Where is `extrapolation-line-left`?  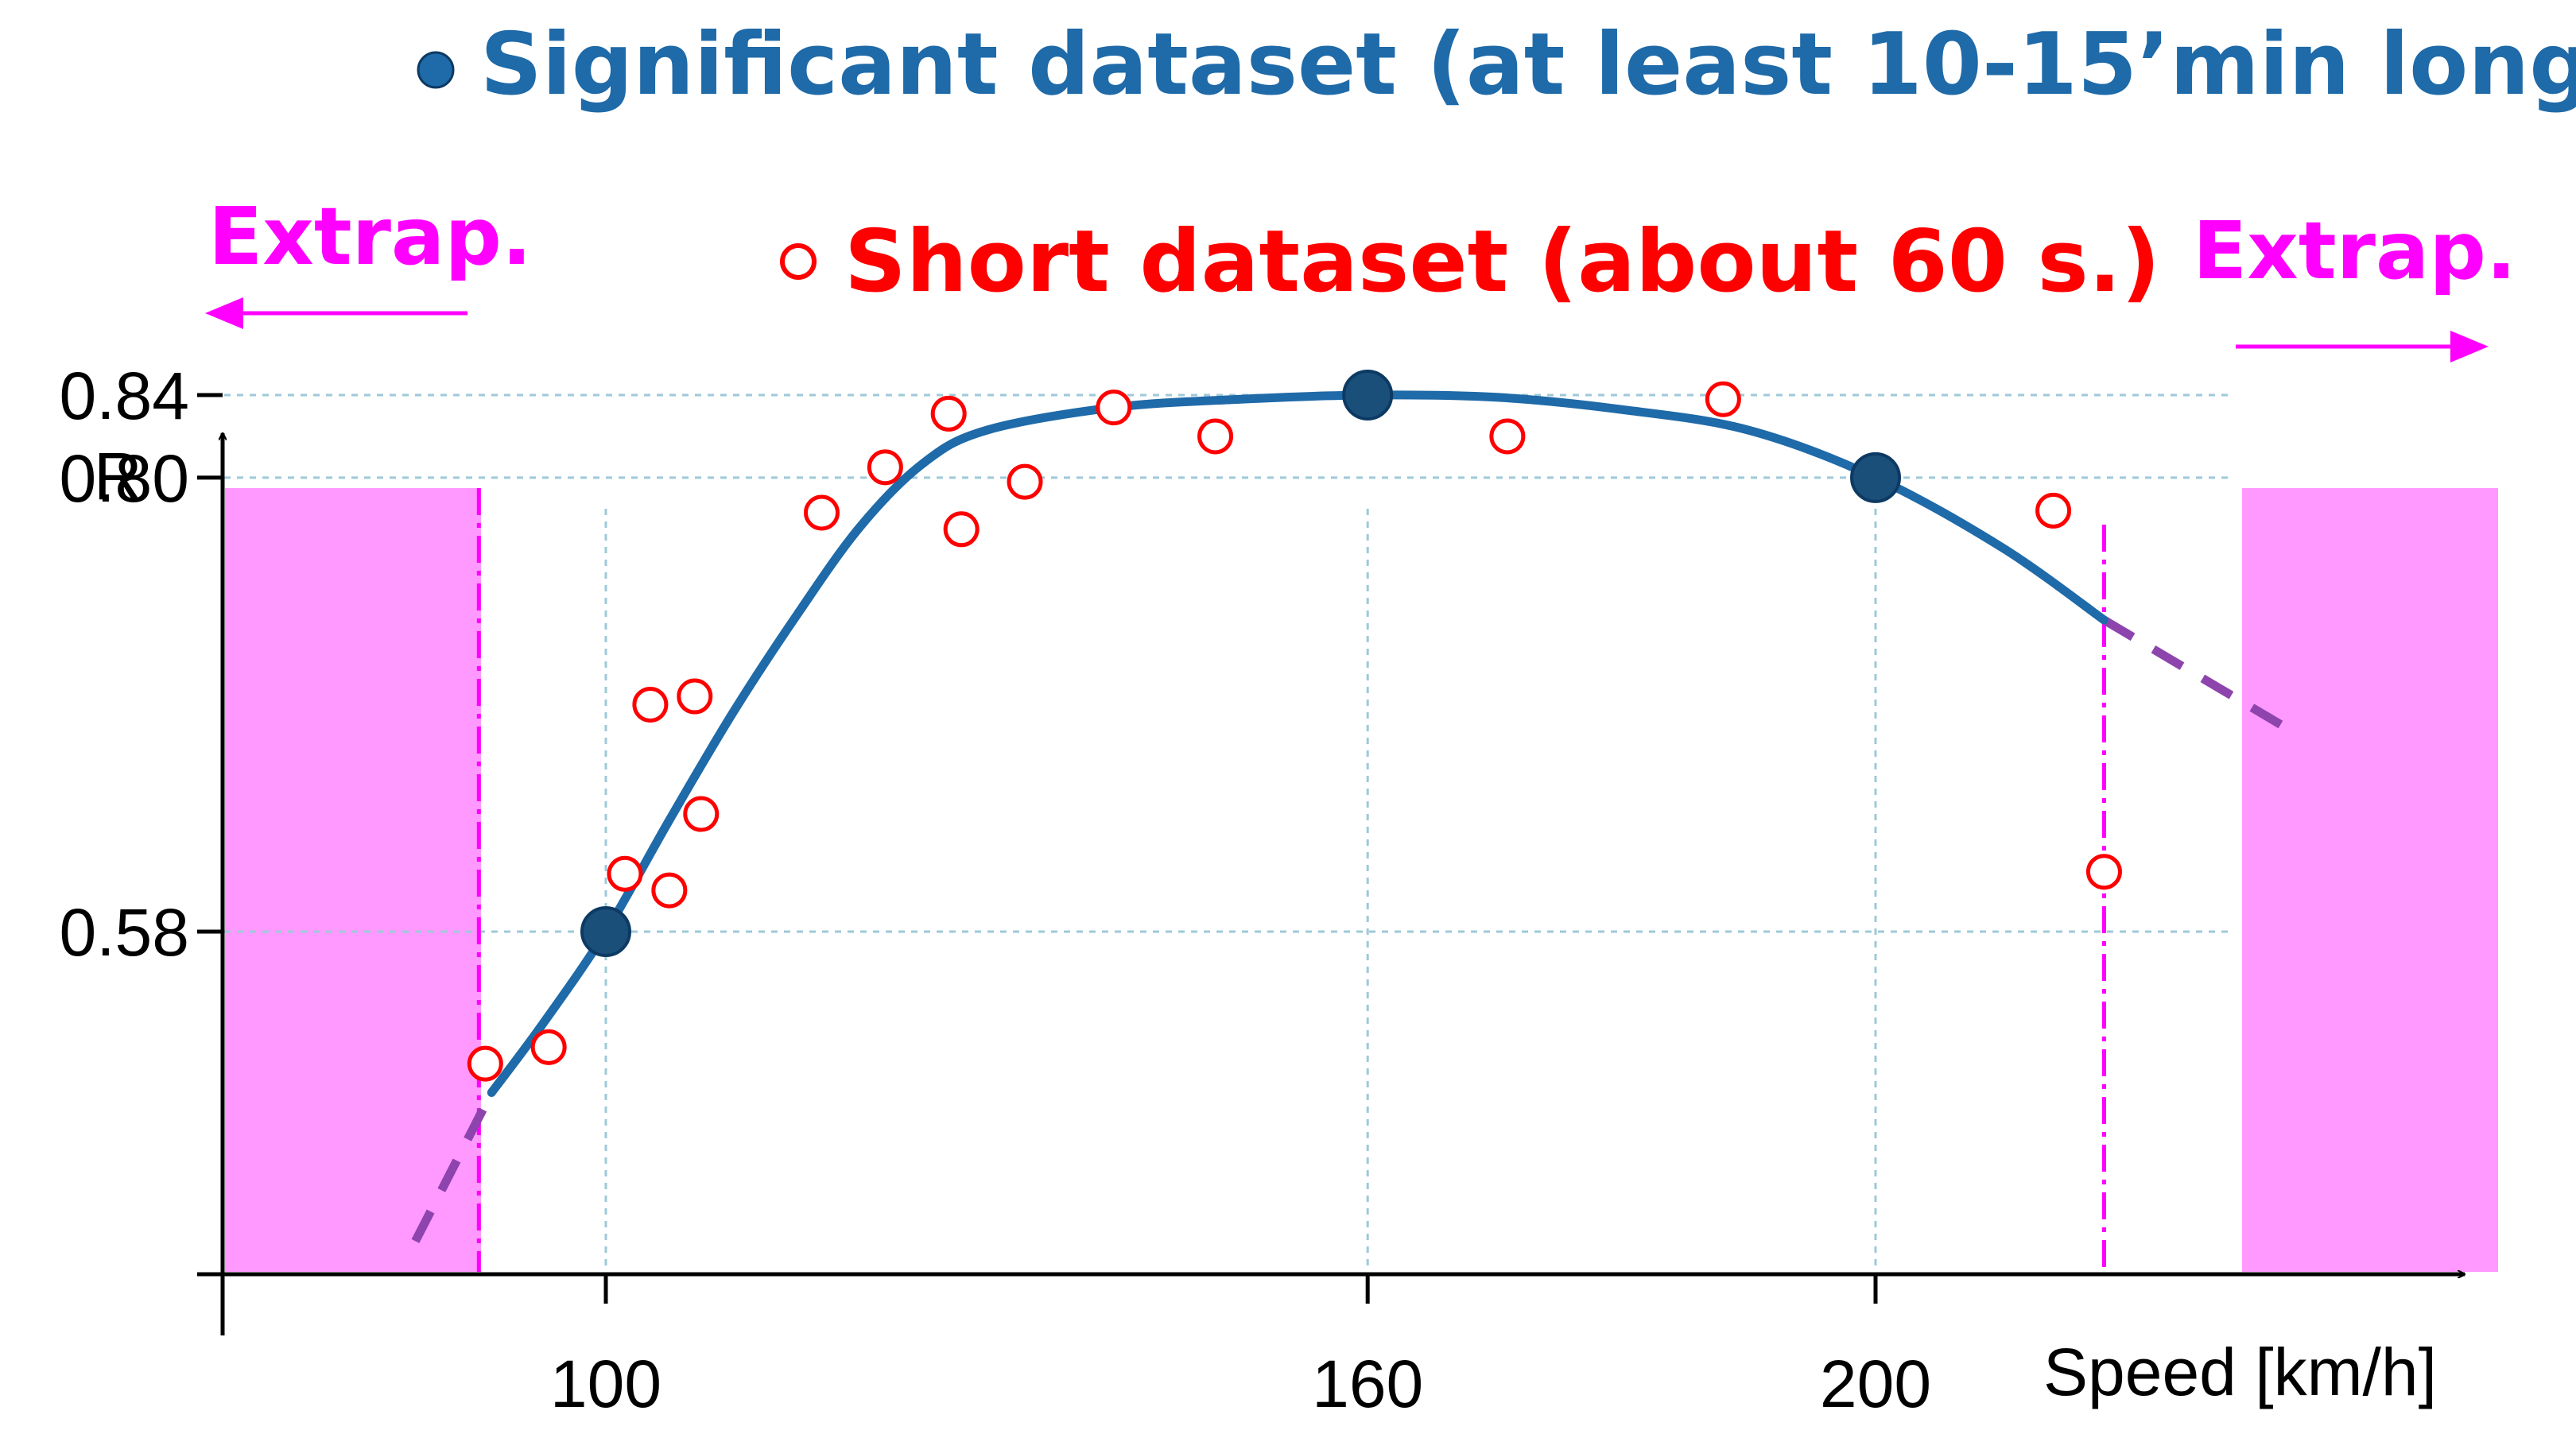
extrapolation-line-left is located at coordinates (454, 1166).